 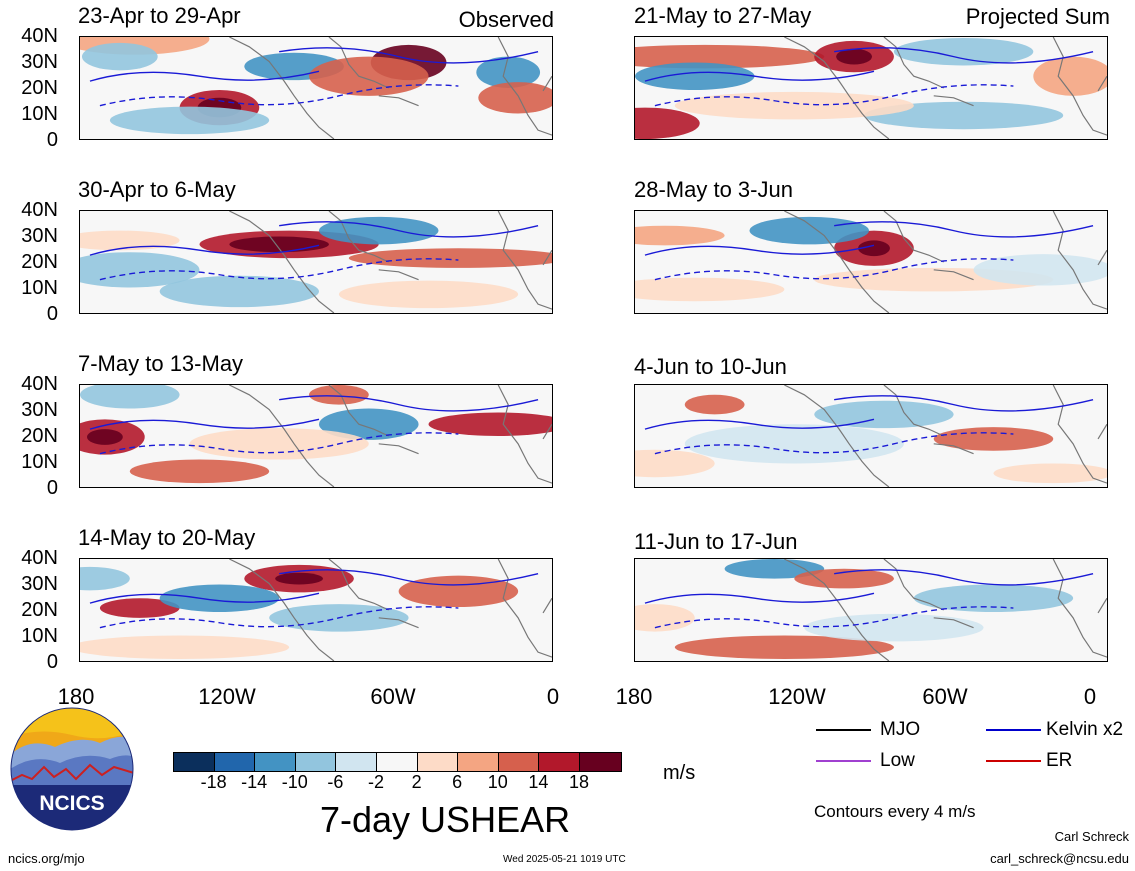 What do you see at coordinates (553, 696) in the screenshot?
I see `x-tick-label: 0` at bounding box center [553, 696].